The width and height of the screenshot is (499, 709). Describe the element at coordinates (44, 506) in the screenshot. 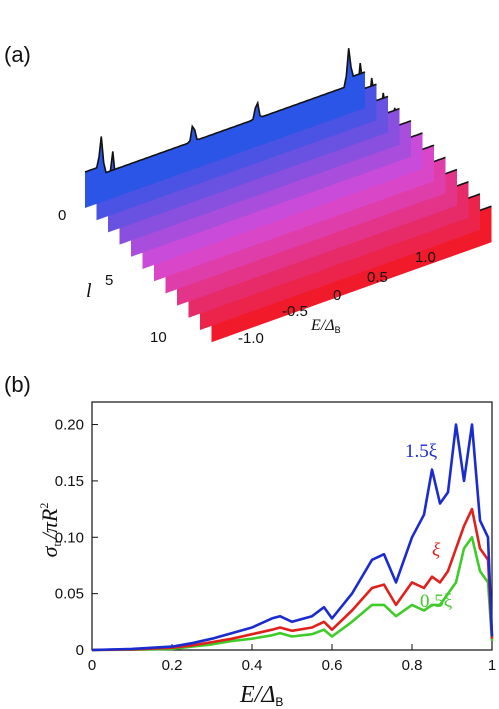

I see `y-label-sup: 2` at that location.